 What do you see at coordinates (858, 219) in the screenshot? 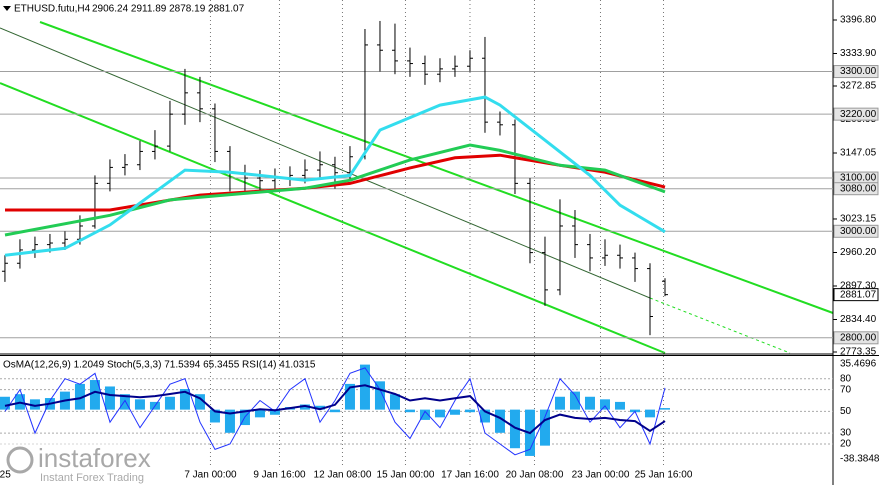
I see `y-tick-label: 3023.15` at bounding box center [858, 219].